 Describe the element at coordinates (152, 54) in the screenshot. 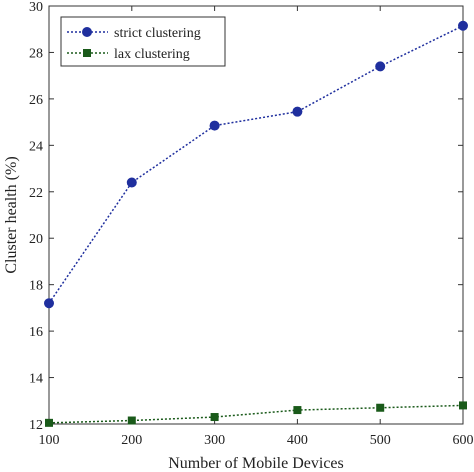

I see `legend-label-lax: lax clustering` at that location.